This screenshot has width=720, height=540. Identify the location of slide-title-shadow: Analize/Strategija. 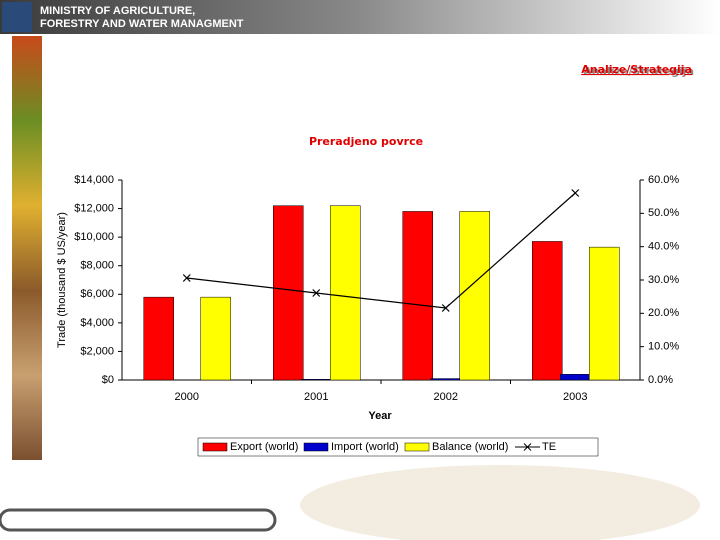
(638, 71).